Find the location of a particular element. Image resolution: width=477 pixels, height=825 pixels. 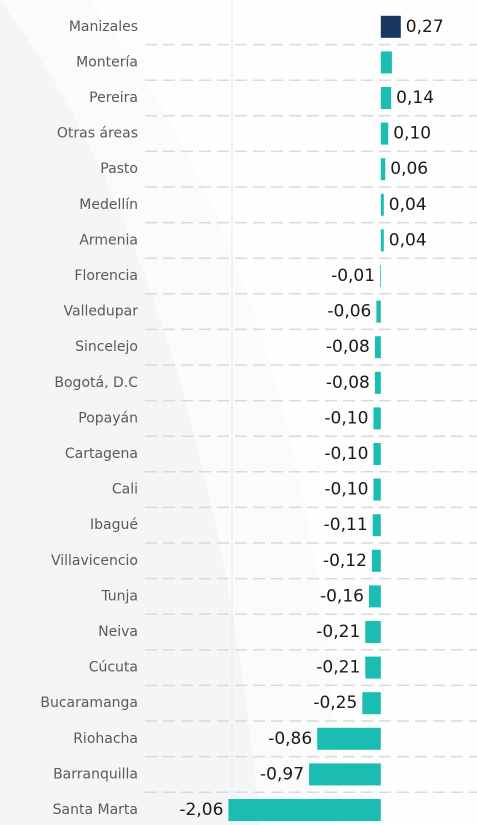

category-label: Barranquilla is located at coordinates (95, 774).